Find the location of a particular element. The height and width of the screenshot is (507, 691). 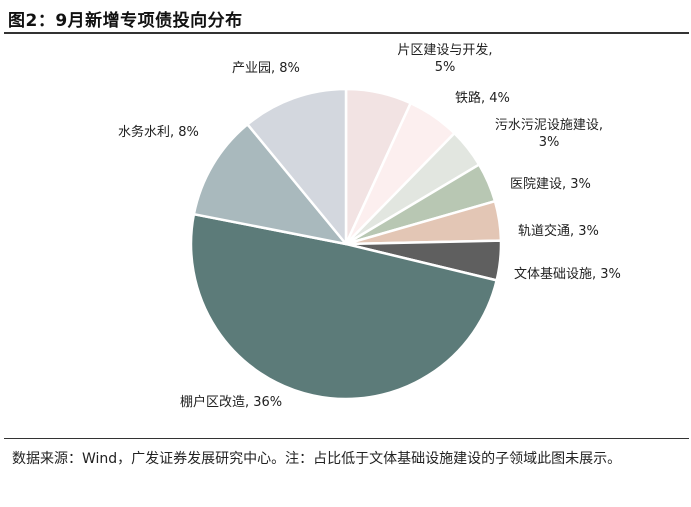

bottom-rule is located at coordinates (346, 438).